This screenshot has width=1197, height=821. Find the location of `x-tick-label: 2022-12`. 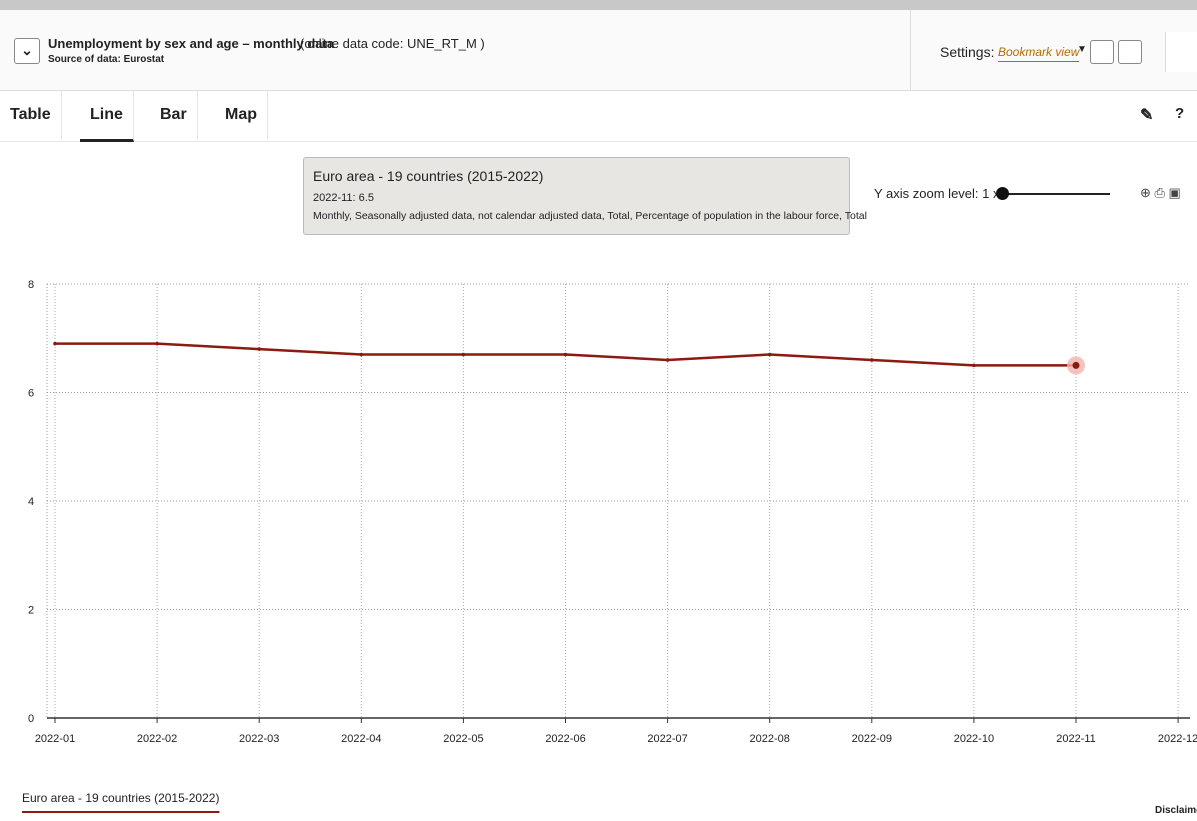

x-tick-label: 2022-12 is located at coordinates (1177, 739).